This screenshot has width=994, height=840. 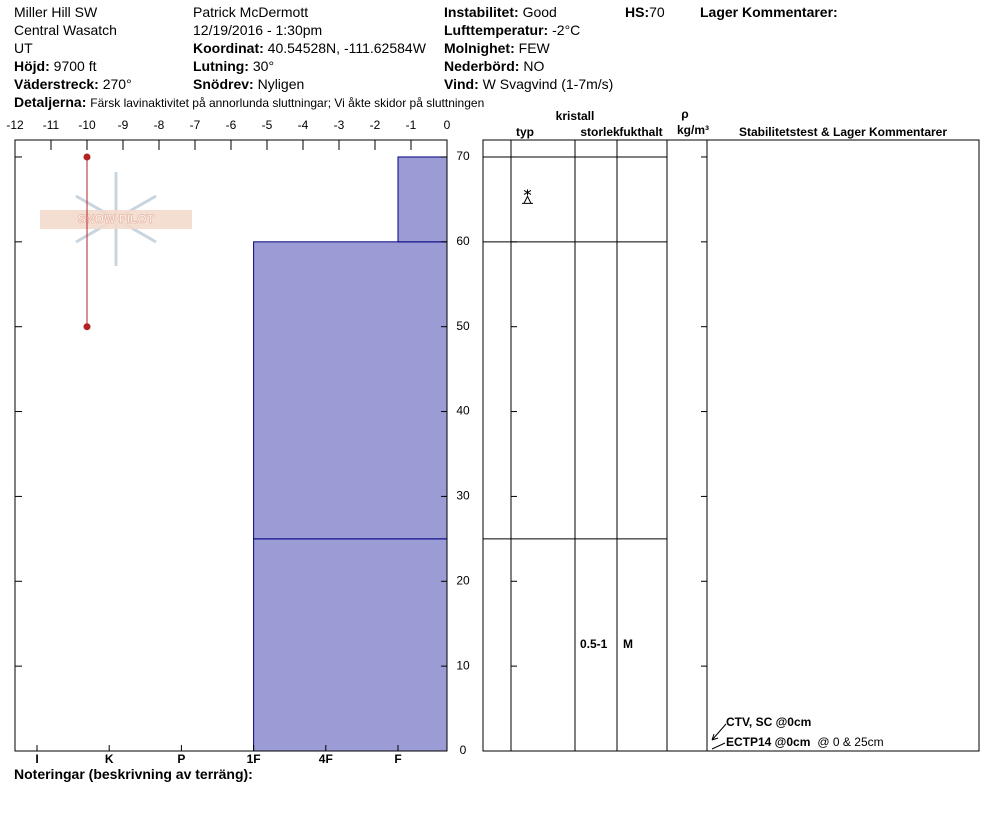 What do you see at coordinates (231, 125) in the screenshot?
I see `x-tick-label: -6` at bounding box center [231, 125].